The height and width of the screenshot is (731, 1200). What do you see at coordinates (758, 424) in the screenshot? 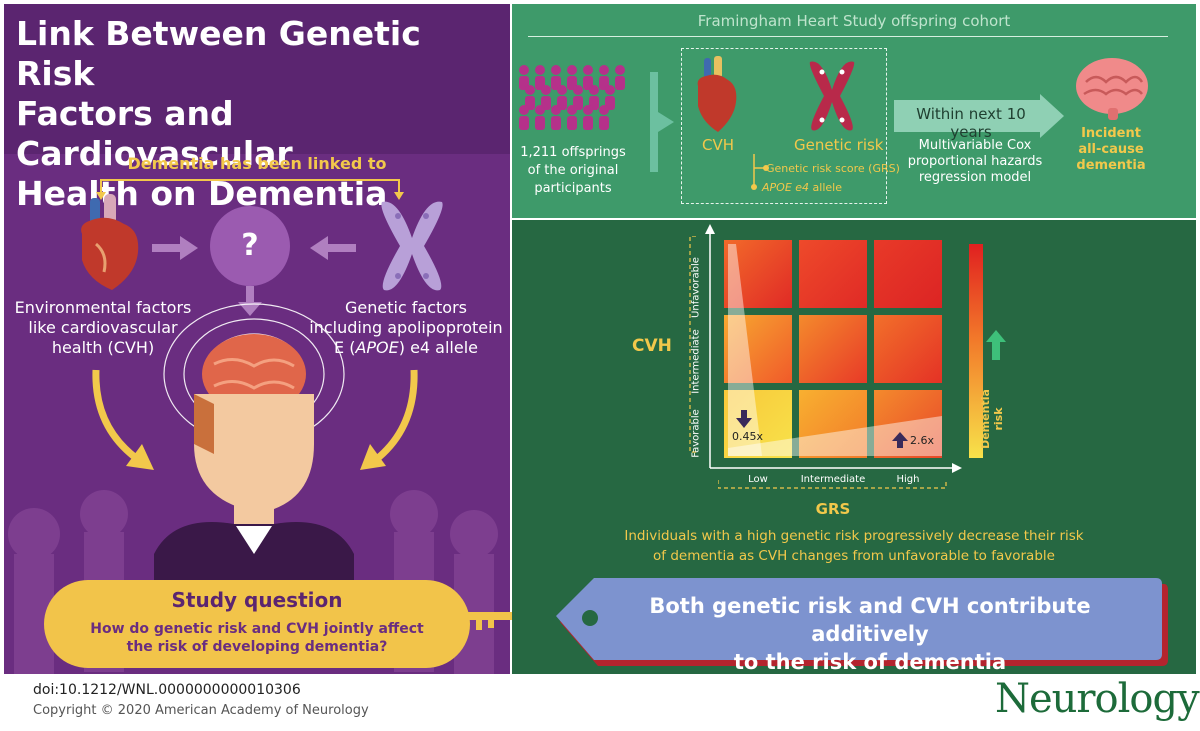
I see `heatmap-cell-low-favorable` at bounding box center [758, 424].